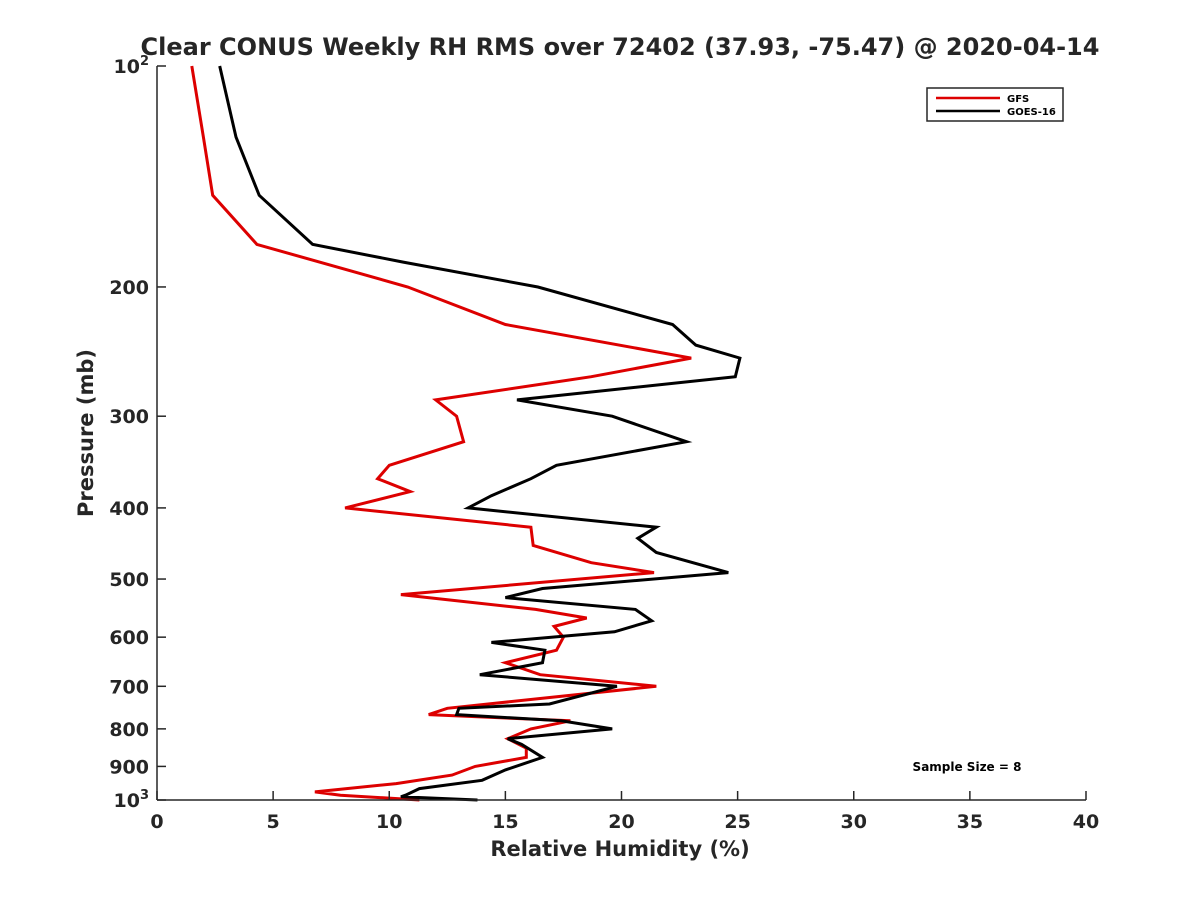 This screenshot has width=1200, height=900. I want to click on legend-box, so click(995, 104).